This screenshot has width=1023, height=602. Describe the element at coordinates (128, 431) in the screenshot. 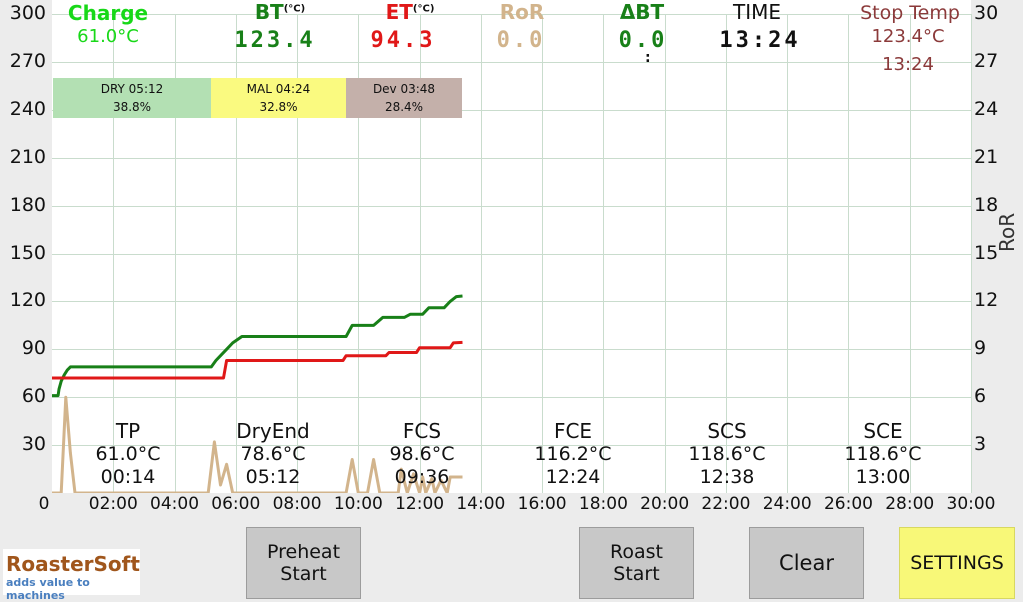

I see `event-name: TP` at that location.